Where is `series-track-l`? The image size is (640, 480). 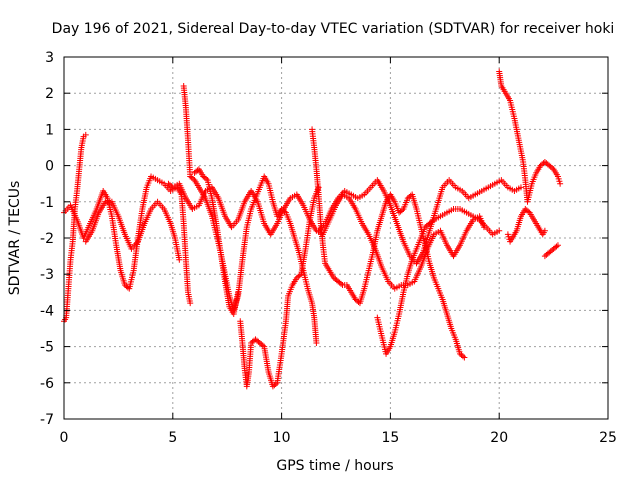 series-track-l is located at coordinates (526, 225).